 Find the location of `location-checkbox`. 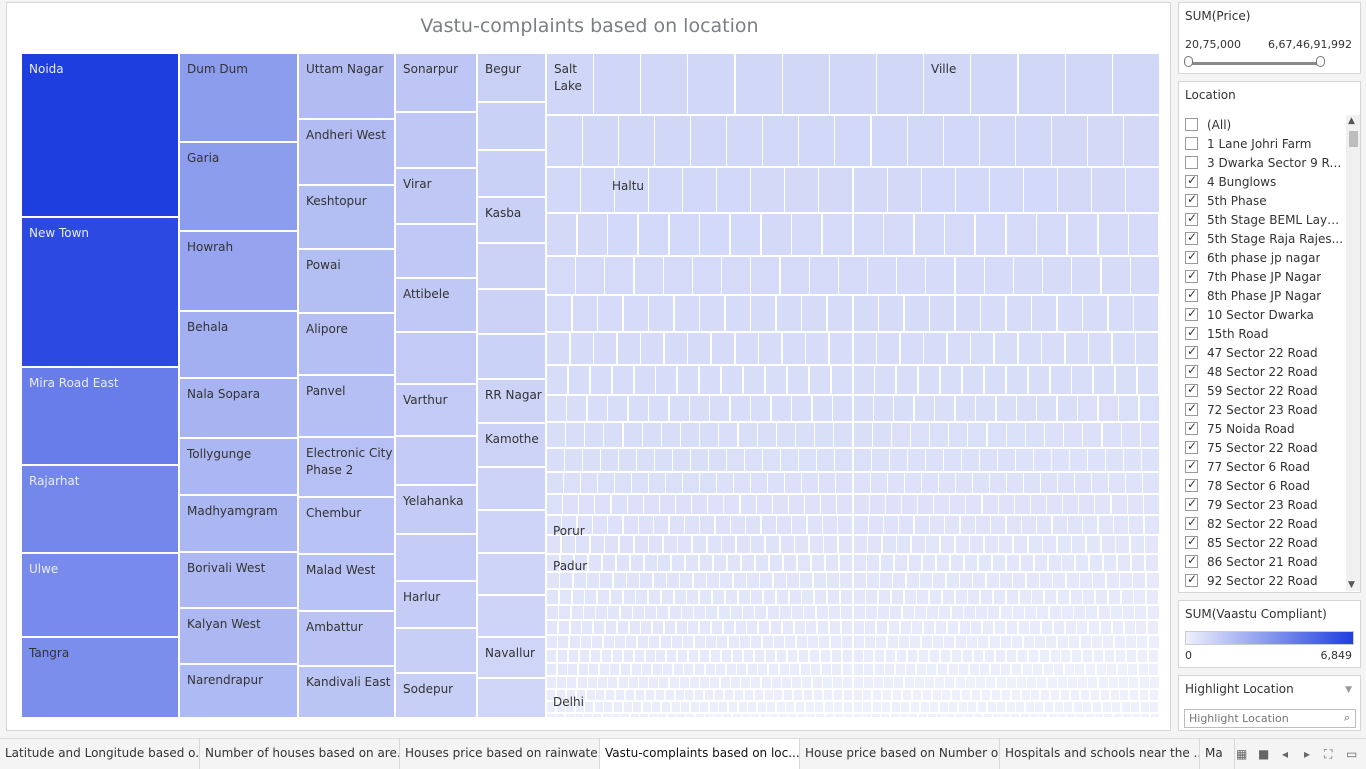

location-checkbox is located at coordinates (1191, 389).